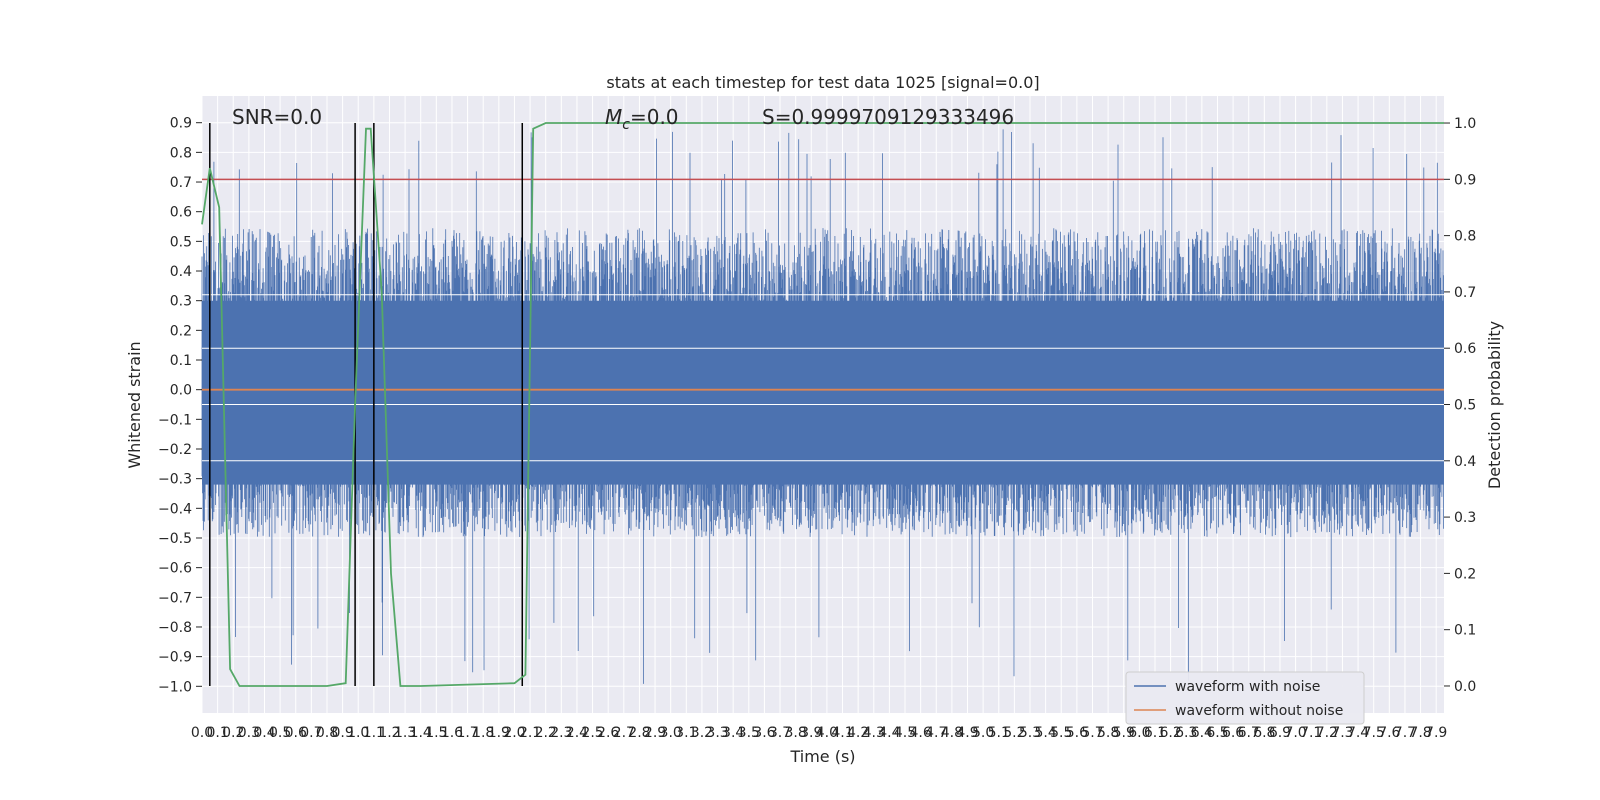 This screenshot has width=1600, height=800. What do you see at coordinates (233, 733) in the screenshot?
I see `x-tick-label-2: 0.2` at bounding box center [233, 733].